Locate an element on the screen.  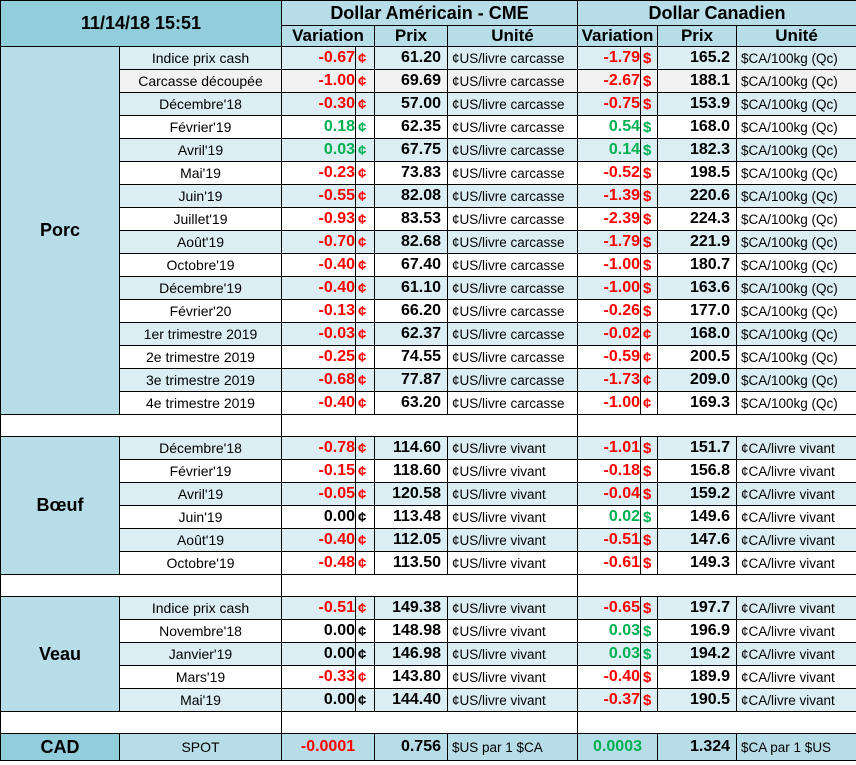
cad-price: 194.2 is located at coordinates (697, 654).